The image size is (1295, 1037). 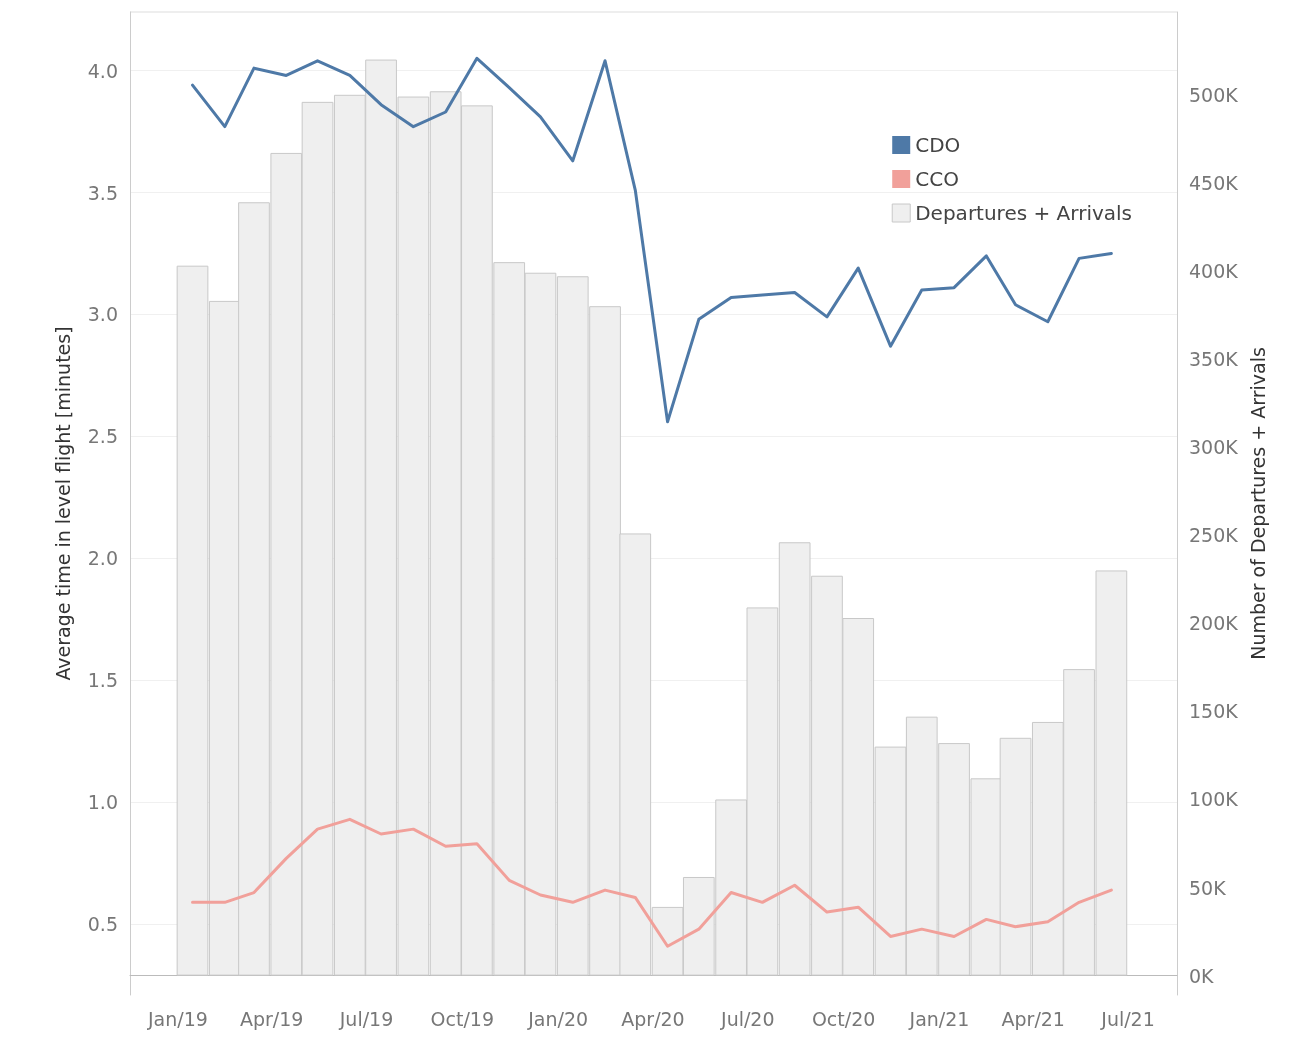 I want to click on x-tick-label: Jan/20, so click(x=558, y=1018).